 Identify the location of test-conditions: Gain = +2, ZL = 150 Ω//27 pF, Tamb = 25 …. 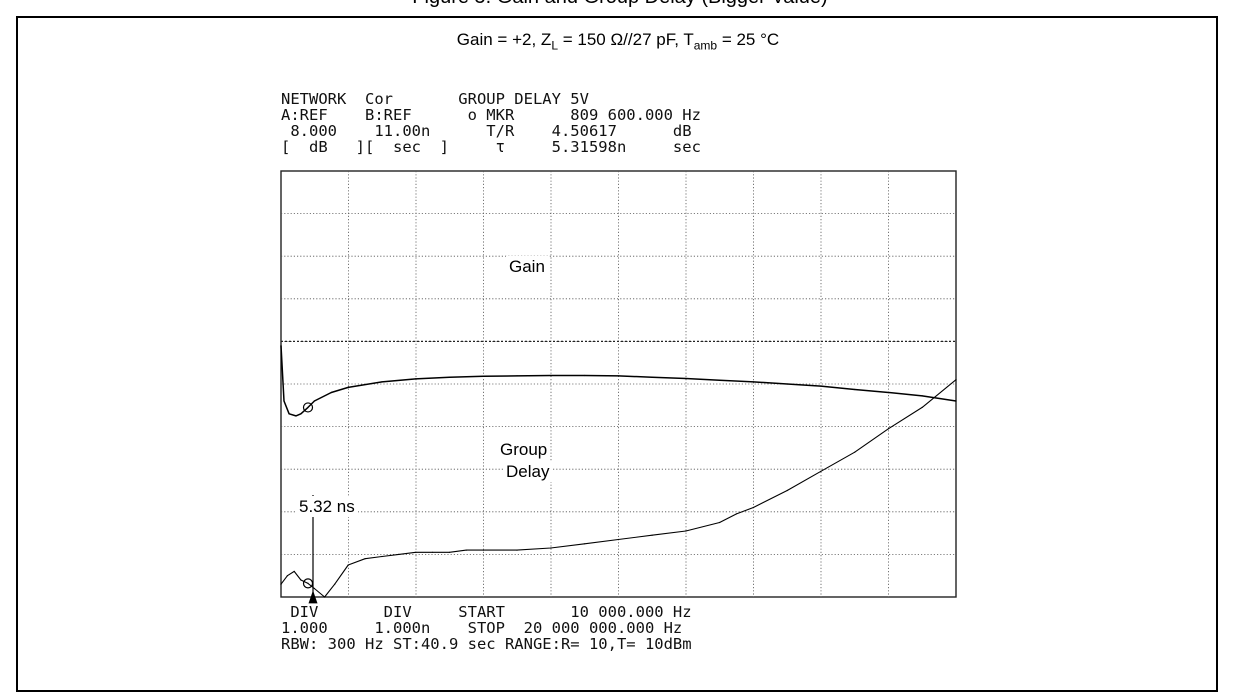
(618, 41).